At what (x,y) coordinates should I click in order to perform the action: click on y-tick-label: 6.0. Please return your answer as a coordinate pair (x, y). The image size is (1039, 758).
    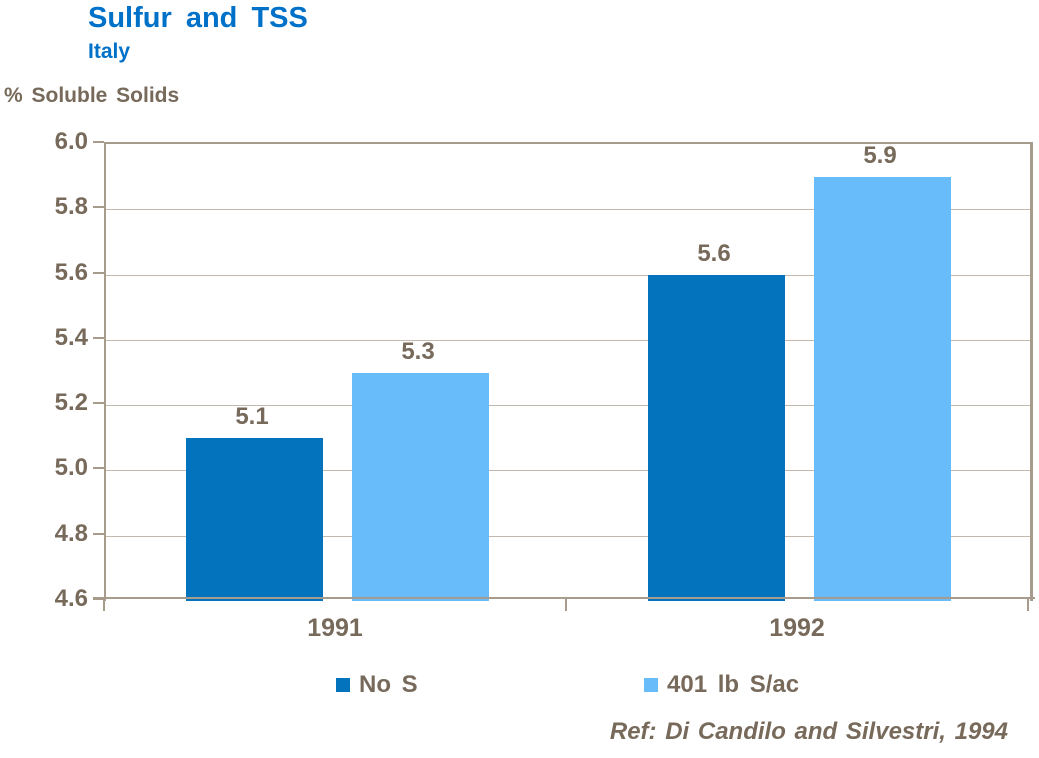
    Looking at the image, I should click on (71, 141).